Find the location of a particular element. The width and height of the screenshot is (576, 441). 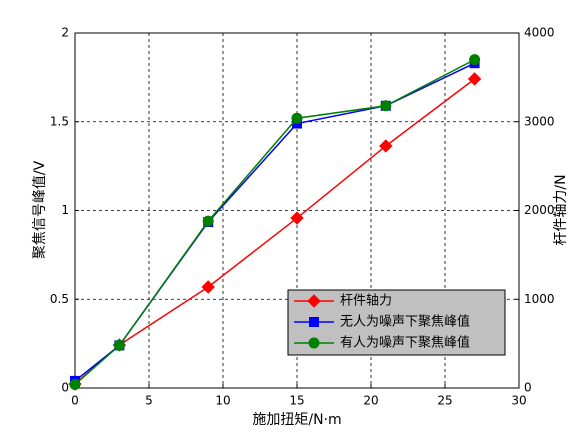

x-tick-label: 20 is located at coordinates (370, 401).